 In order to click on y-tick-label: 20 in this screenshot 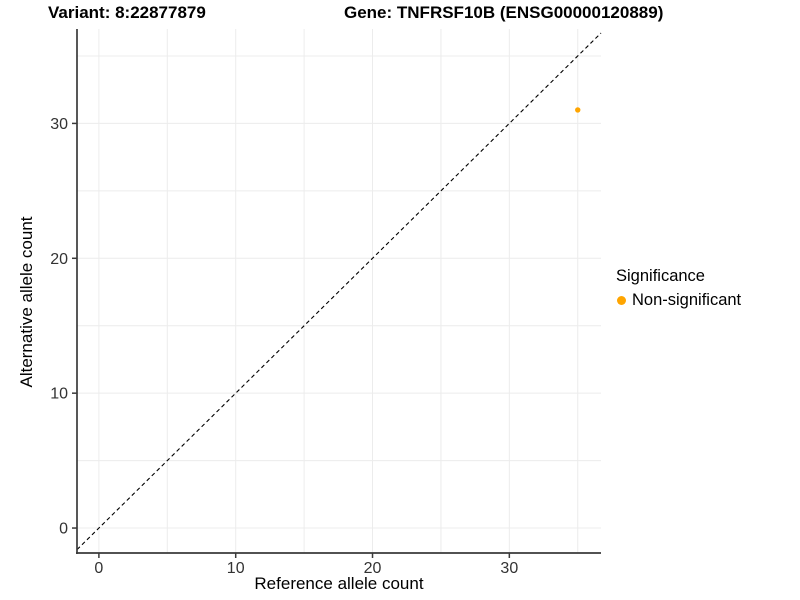, I will do `click(59, 259)`.